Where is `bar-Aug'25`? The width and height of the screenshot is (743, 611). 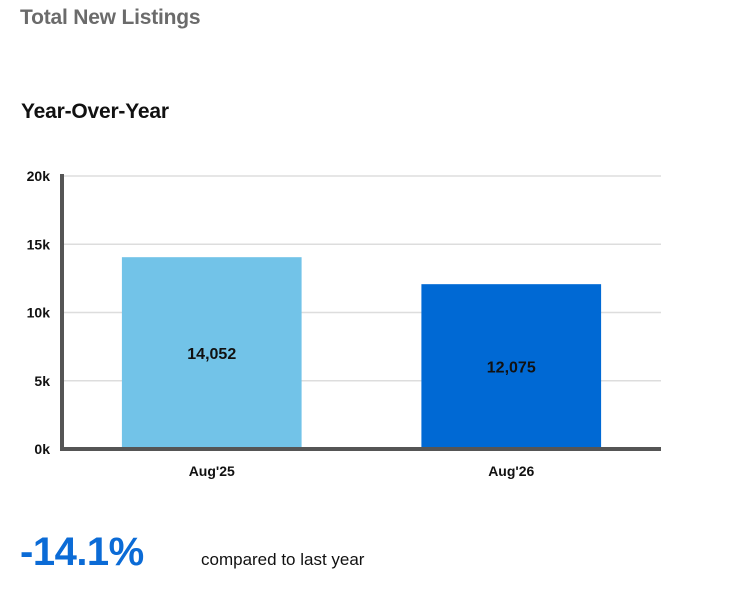 bar-Aug'25 is located at coordinates (211, 353).